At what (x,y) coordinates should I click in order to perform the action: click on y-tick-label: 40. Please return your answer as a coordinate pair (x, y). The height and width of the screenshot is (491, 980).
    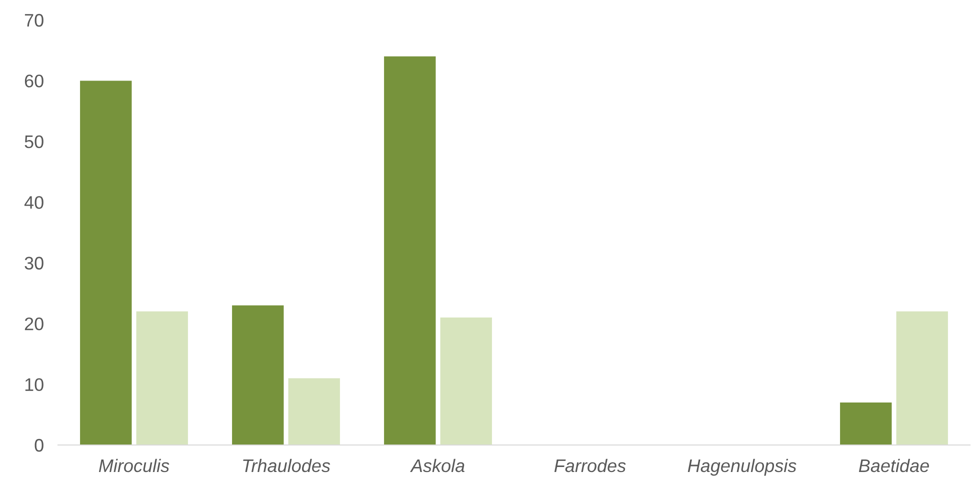
    Looking at the image, I should click on (34, 202).